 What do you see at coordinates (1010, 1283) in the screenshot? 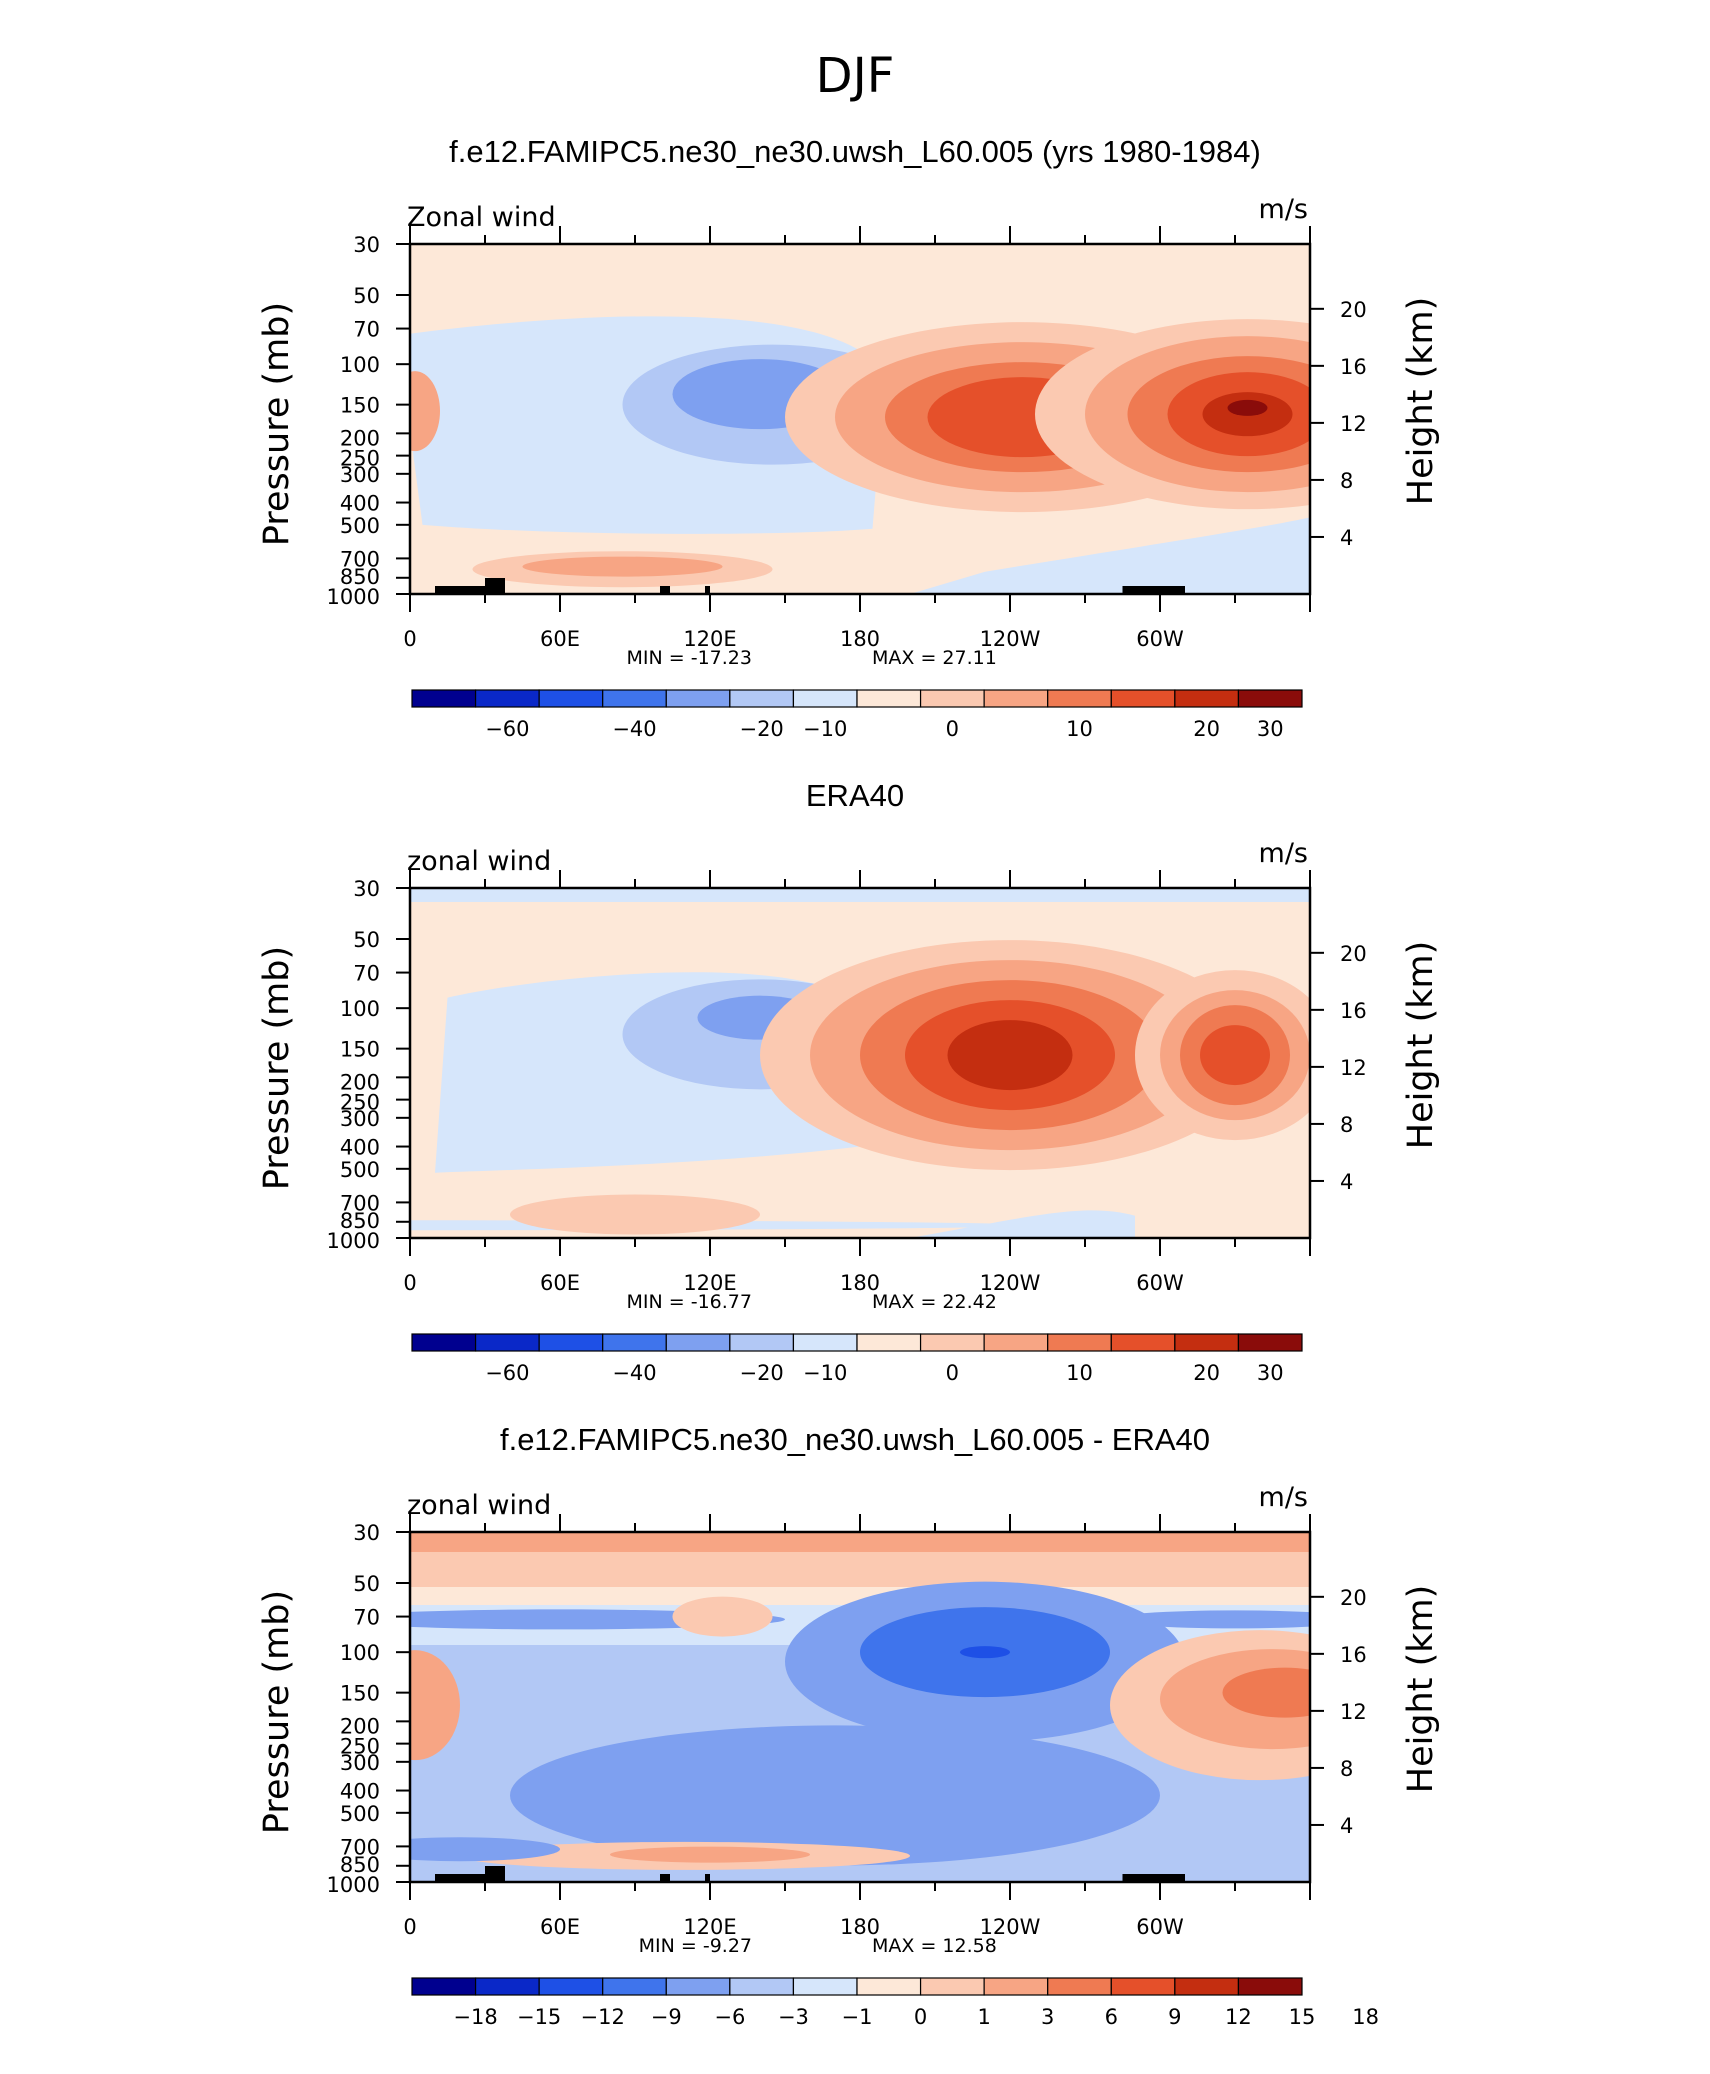
I see `x-tick-label: 120W` at bounding box center [1010, 1283].